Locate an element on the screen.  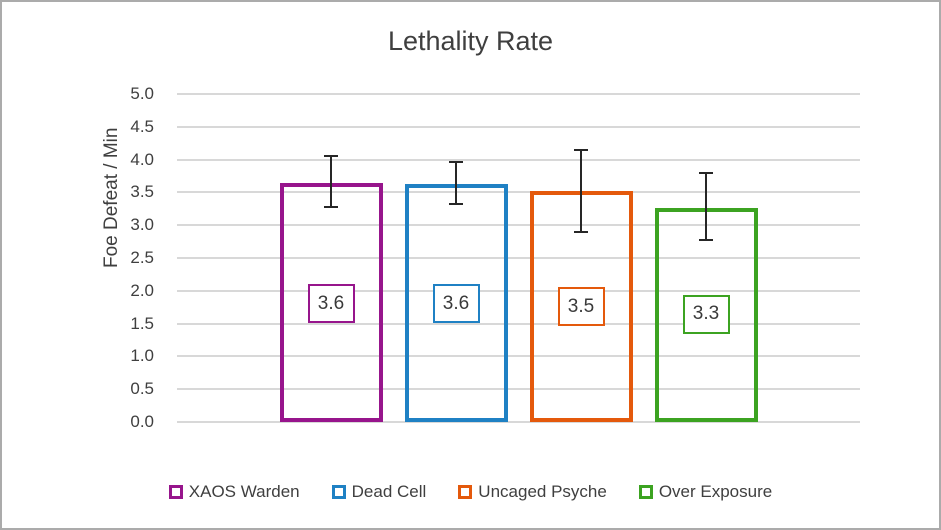
y-axis-tick-label: 2.0 is located at coordinates (142, 290).